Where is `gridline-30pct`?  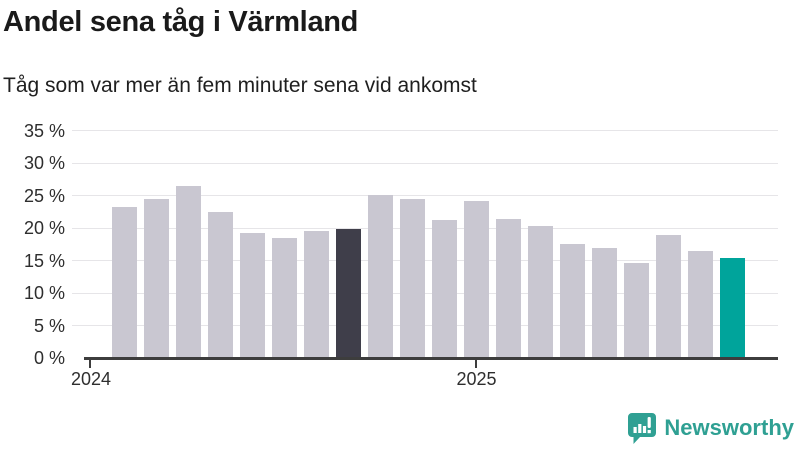
gridline-30pct is located at coordinates (425, 163).